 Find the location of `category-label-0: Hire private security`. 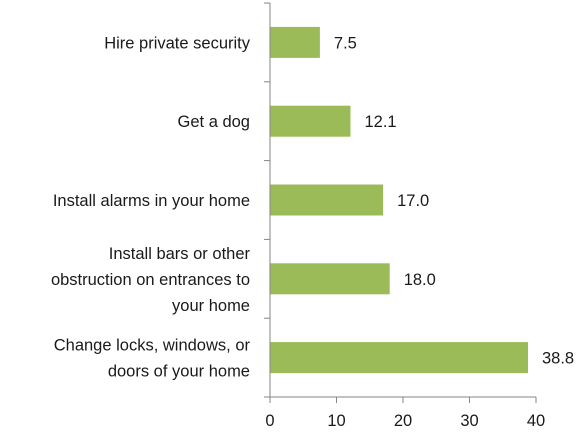

category-label-0: Hire private security is located at coordinates (177, 43).